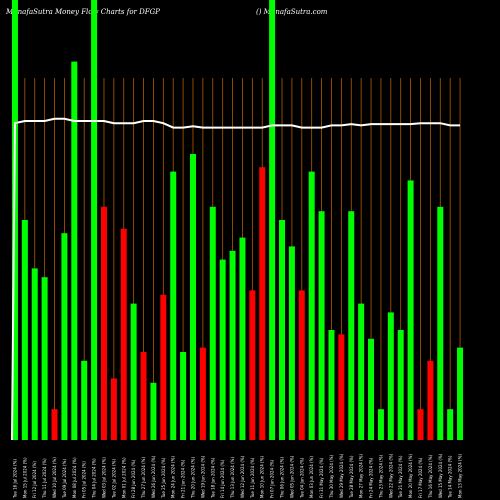 This screenshot has width=500, height=500. What do you see at coordinates (173, 477) in the screenshot?
I see `x-tick-label: Mon 24 Jun 2024 (%)` at bounding box center [173, 477].